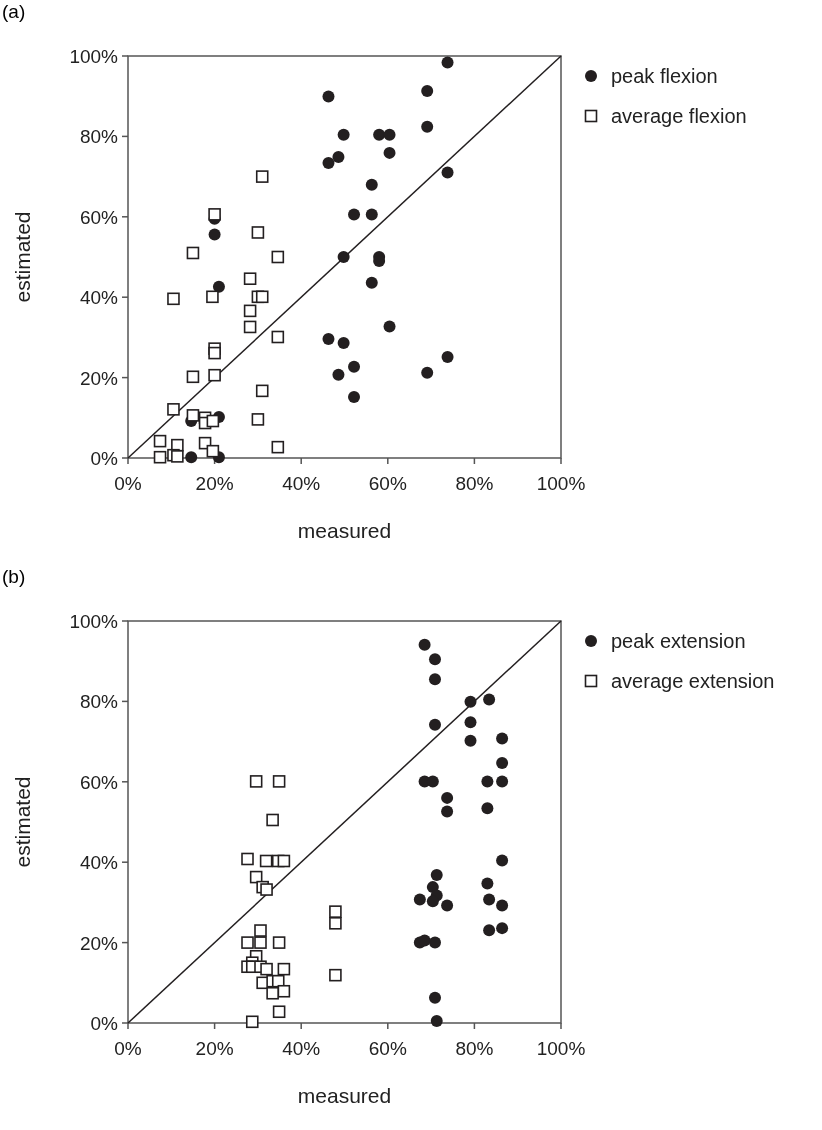 This screenshot has height=1130, width=822. What do you see at coordinates (104, 458) in the screenshot?
I see `y-tick-label: 0%` at bounding box center [104, 458].